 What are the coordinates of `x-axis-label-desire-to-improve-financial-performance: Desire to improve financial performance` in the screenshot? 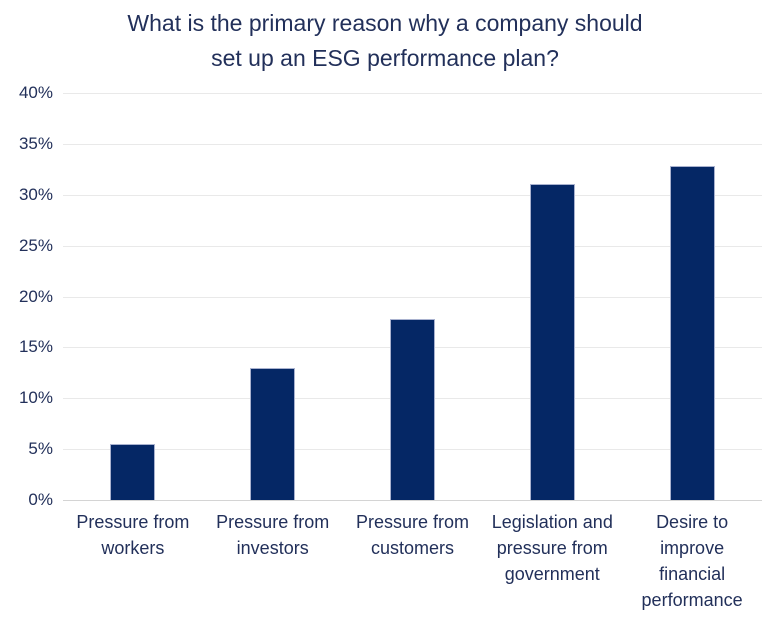 It's located at (692, 561).